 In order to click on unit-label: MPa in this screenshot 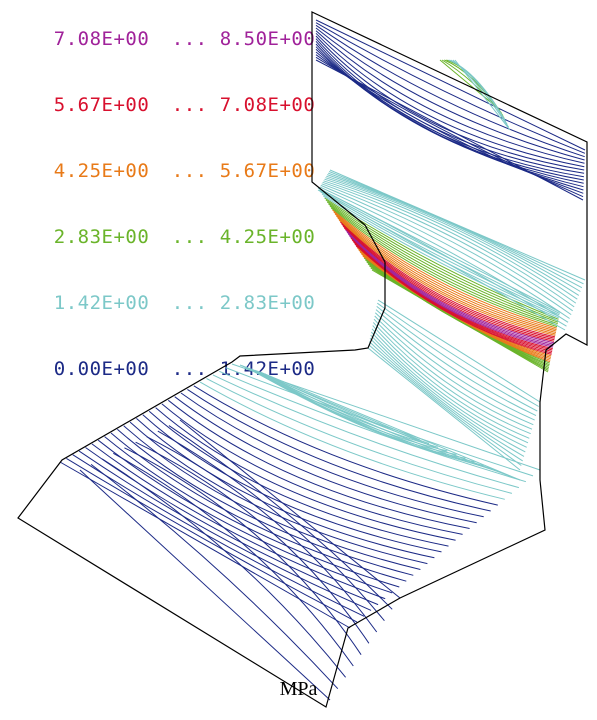, I will do `click(298, 689)`.